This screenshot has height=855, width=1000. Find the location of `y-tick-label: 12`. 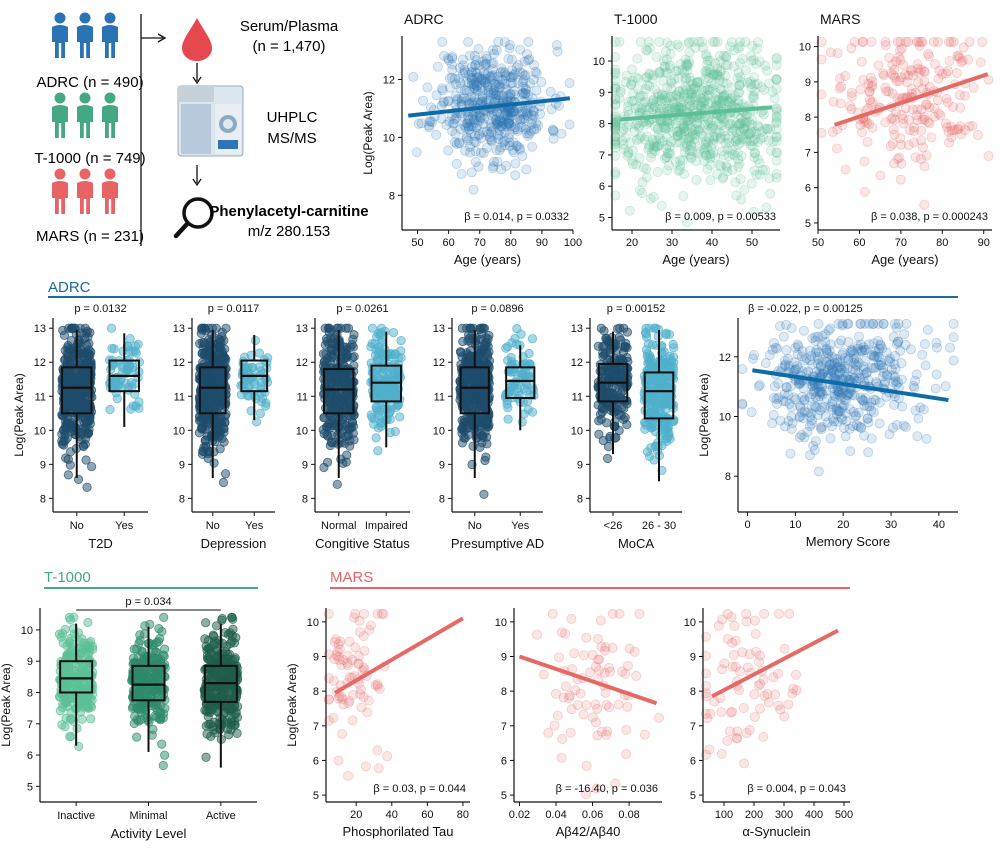

y-tick-label: 12 is located at coordinates (577, 363).